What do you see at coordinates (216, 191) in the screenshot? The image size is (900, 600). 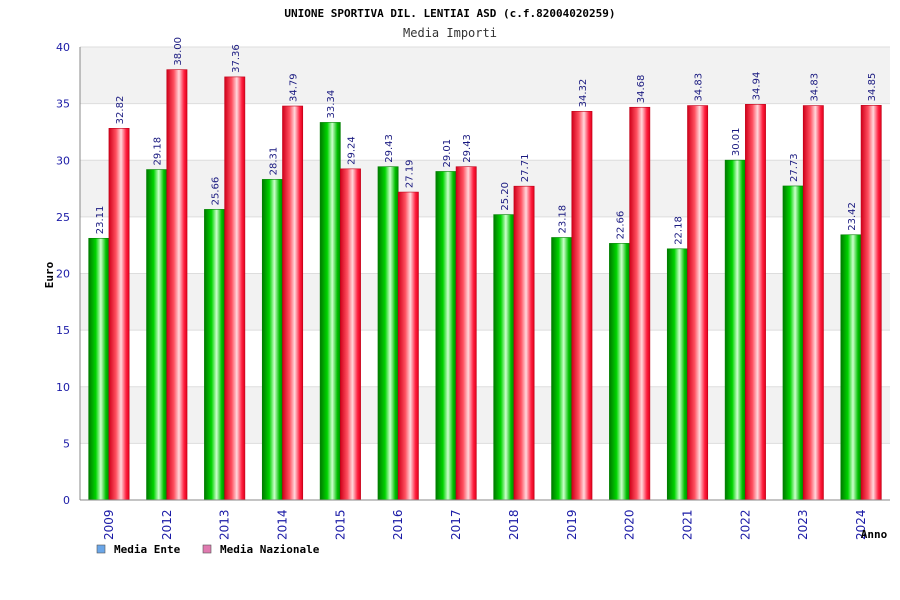 I see `data-label: 25.66` at bounding box center [216, 191].